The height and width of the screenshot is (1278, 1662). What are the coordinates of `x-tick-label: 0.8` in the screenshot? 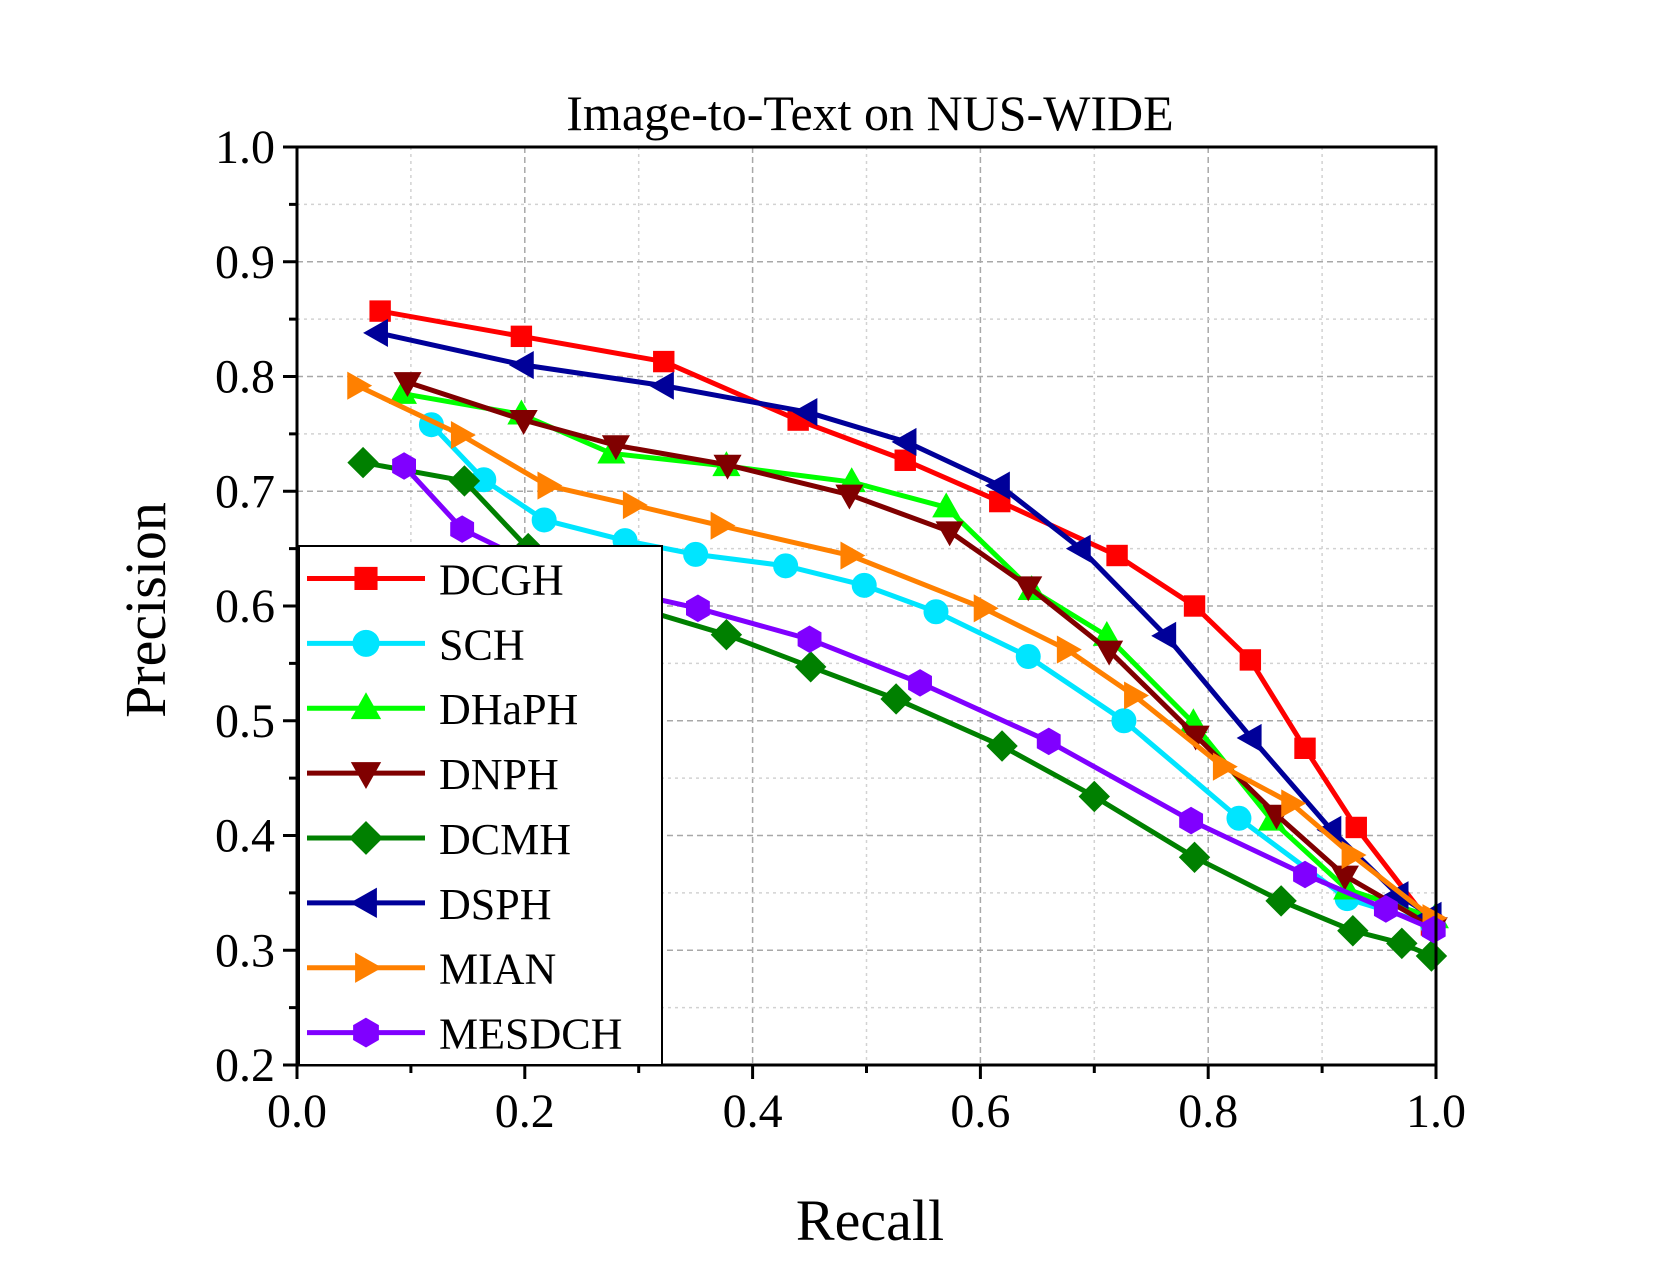 It's located at (1208, 1111).